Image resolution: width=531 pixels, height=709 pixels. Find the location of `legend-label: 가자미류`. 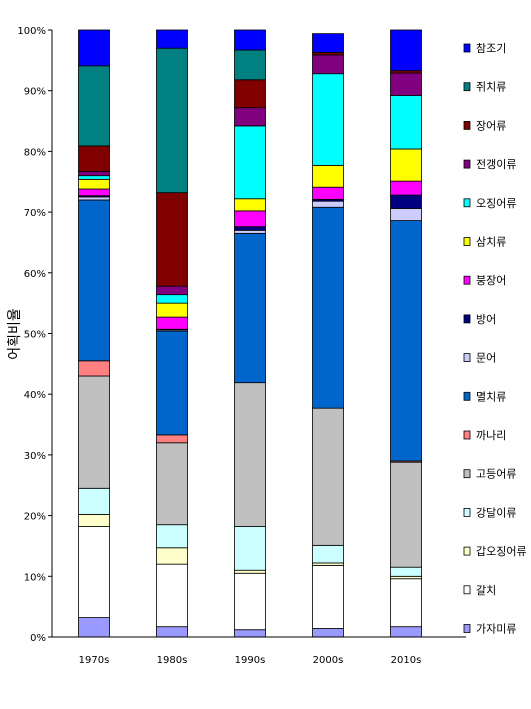

legend-label: 가자미류 is located at coordinates (496, 629).